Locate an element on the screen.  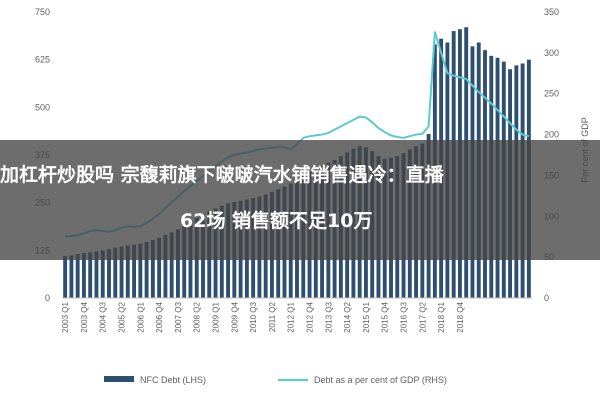
x-tick-label: 2005 Q2 is located at coordinates (122, 316).